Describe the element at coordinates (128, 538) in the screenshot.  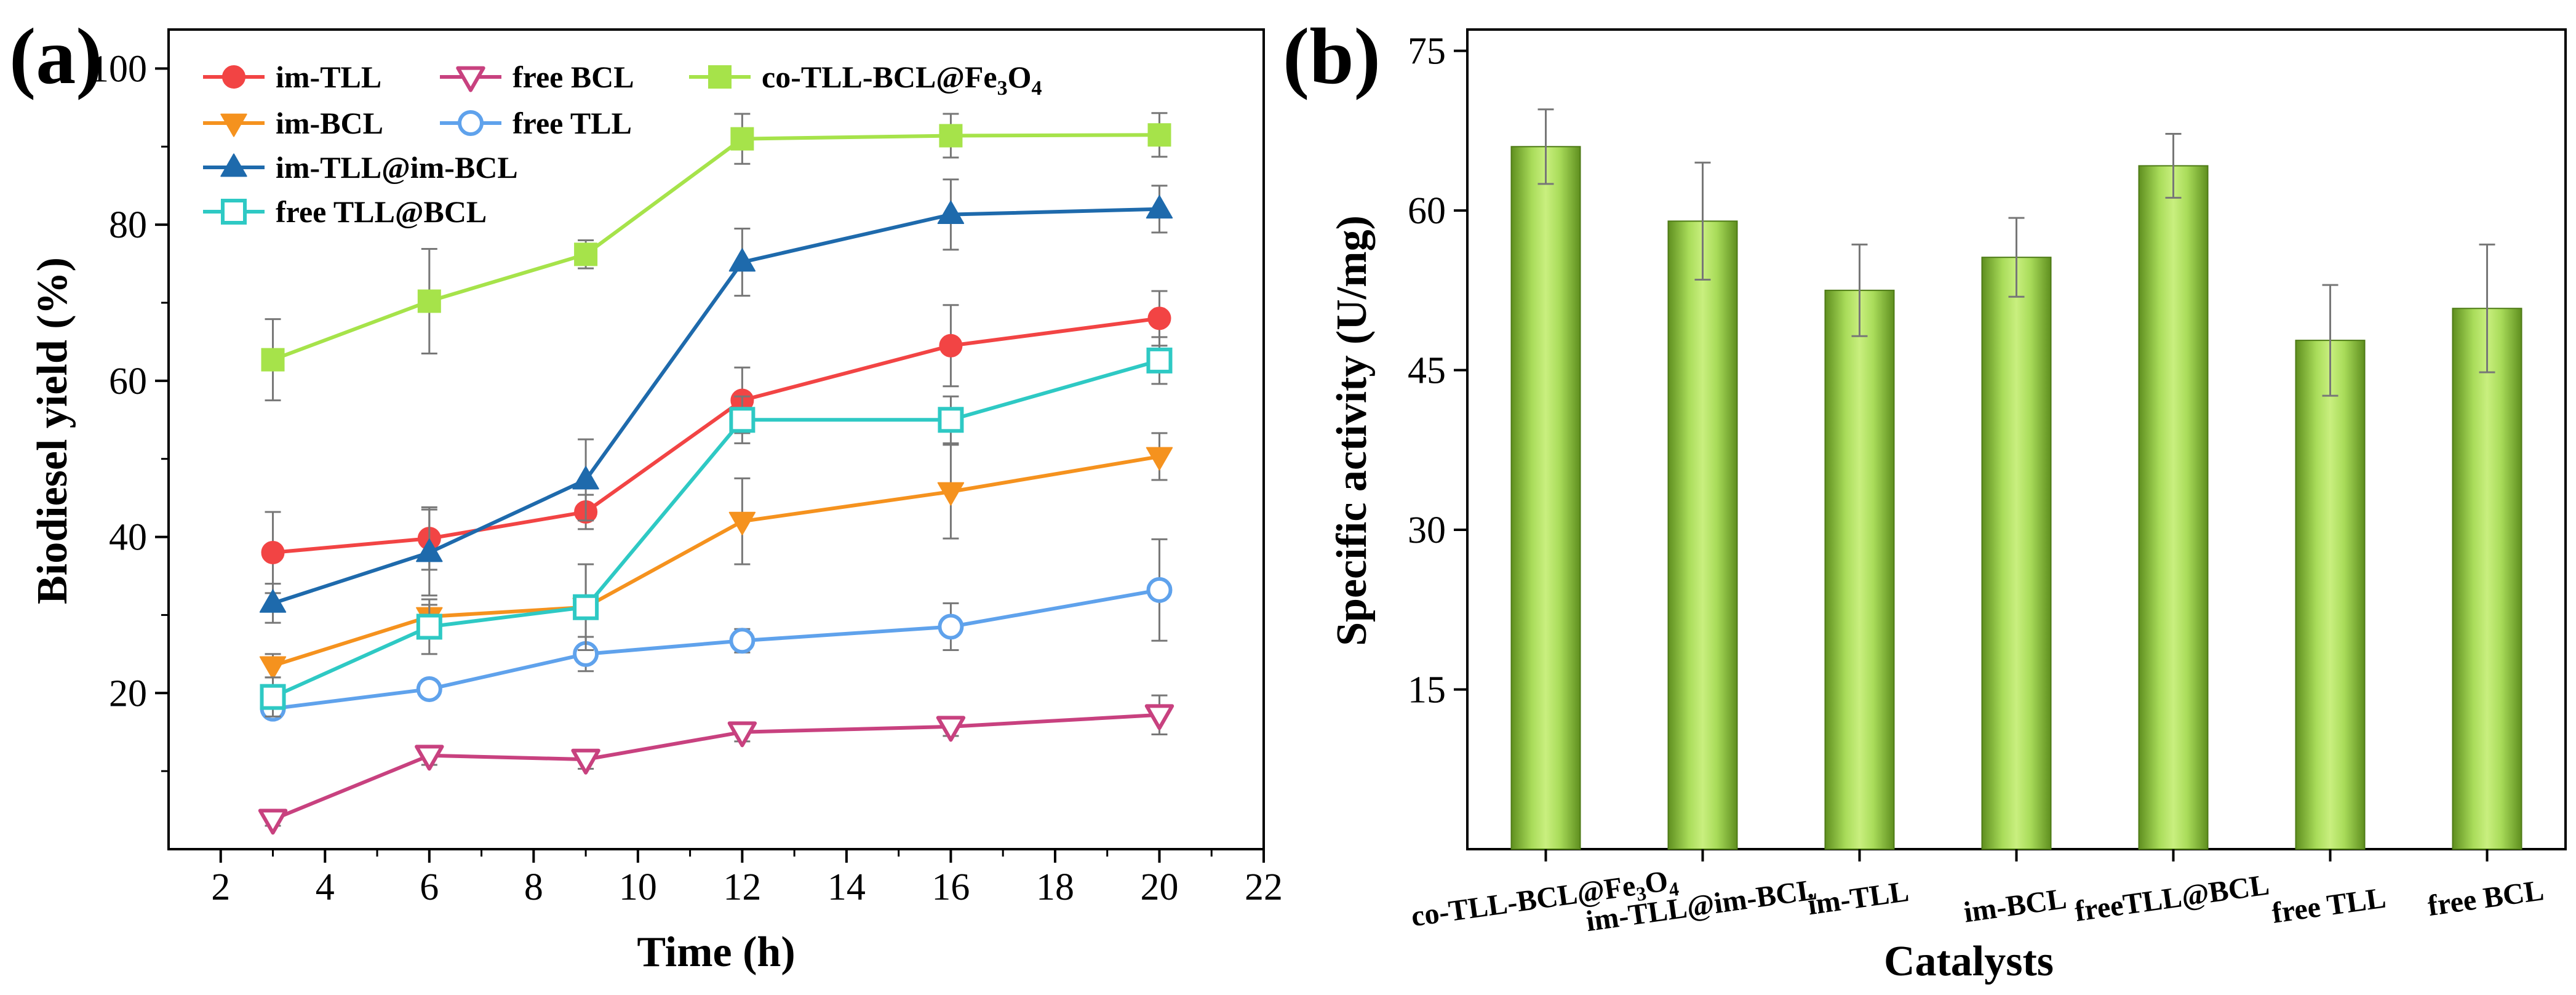
I see `y-tick-label: 40` at that location.